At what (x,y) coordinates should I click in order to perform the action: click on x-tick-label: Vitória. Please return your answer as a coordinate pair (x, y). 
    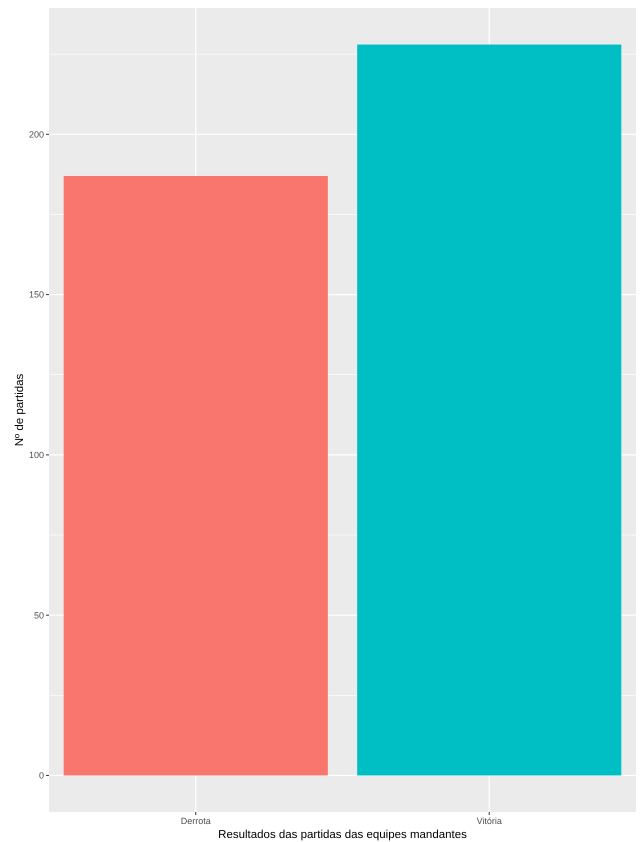
    Looking at the image, I should click on (489, 821).